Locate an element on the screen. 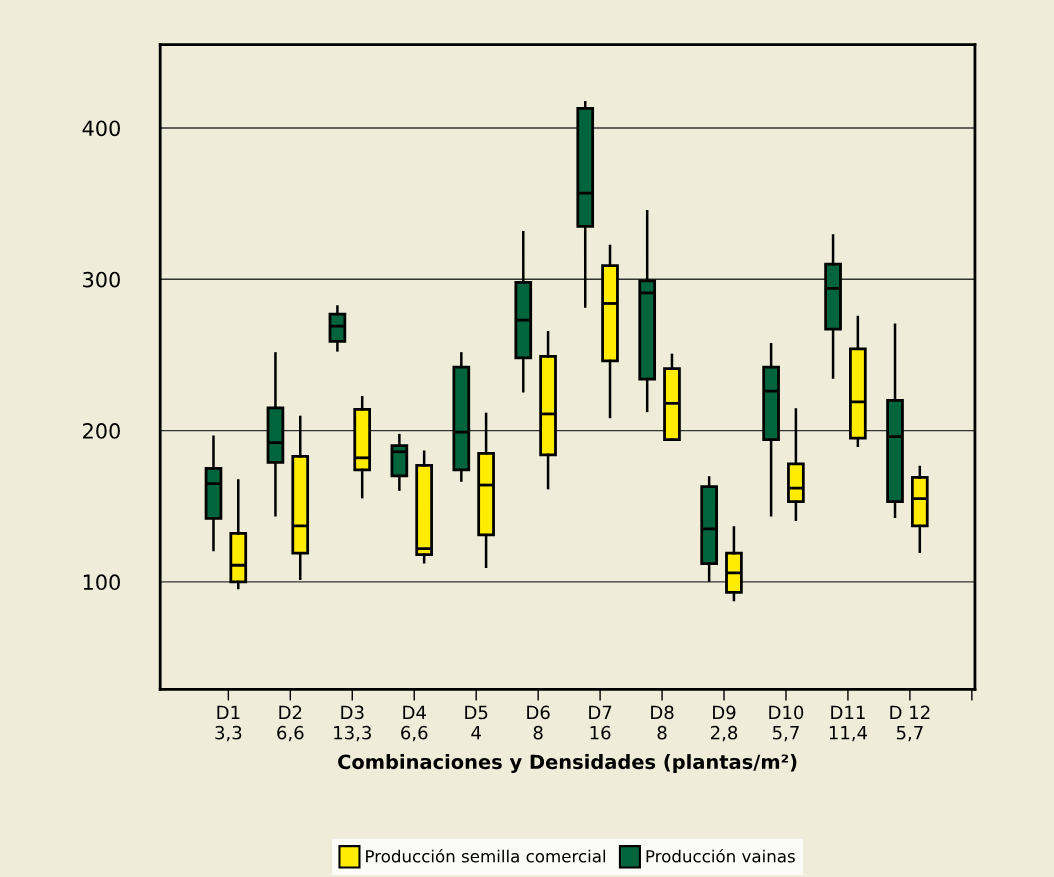 The width and height of the screenshot is (1054, 877). x-tick-label: D2 6,6 is located at coordinates (290, 723).